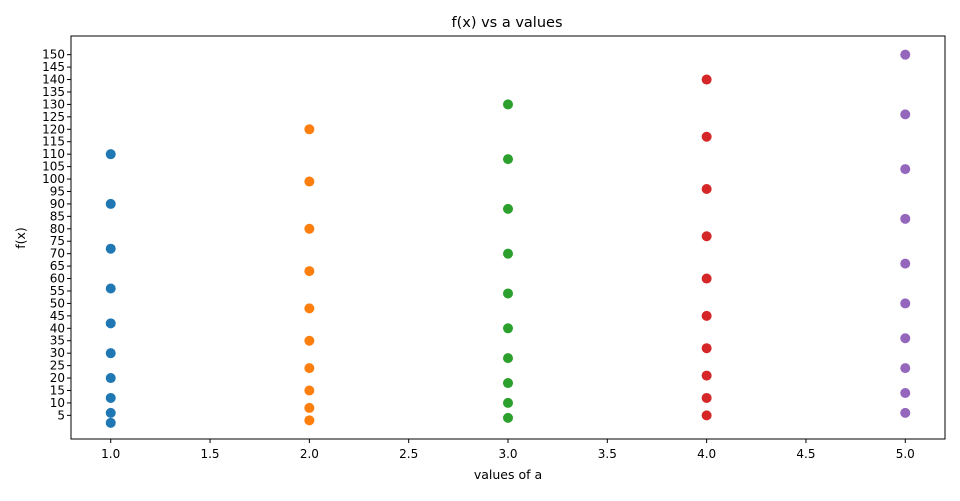  I want to click on y-tick-label: 30, so click(57, 353).